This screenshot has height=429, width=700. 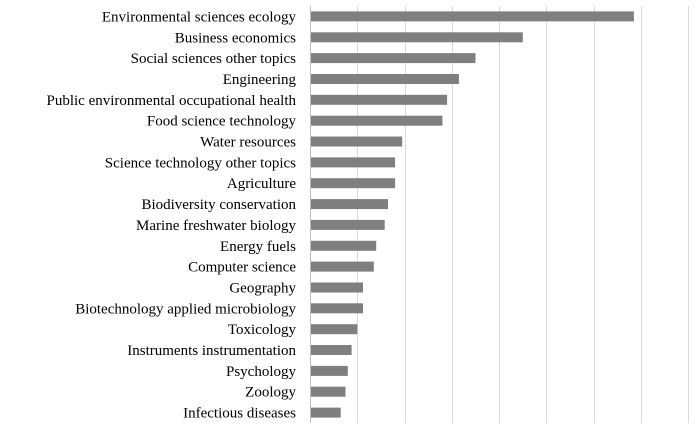 I want to click on category-label: Marine freshwater biology, so click(x=216, y=226).